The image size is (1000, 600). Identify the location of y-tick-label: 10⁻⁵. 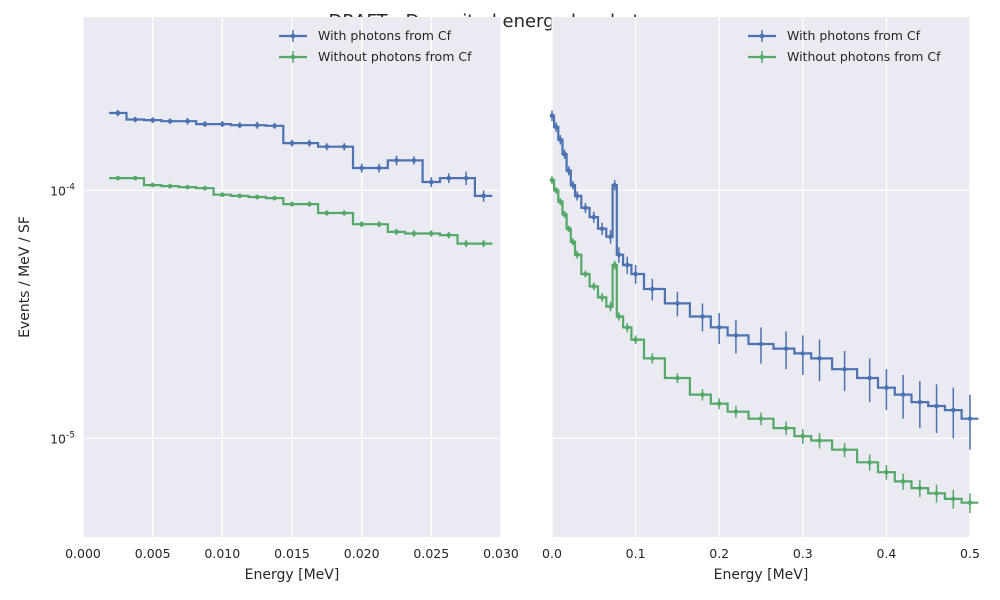
(62, 438).